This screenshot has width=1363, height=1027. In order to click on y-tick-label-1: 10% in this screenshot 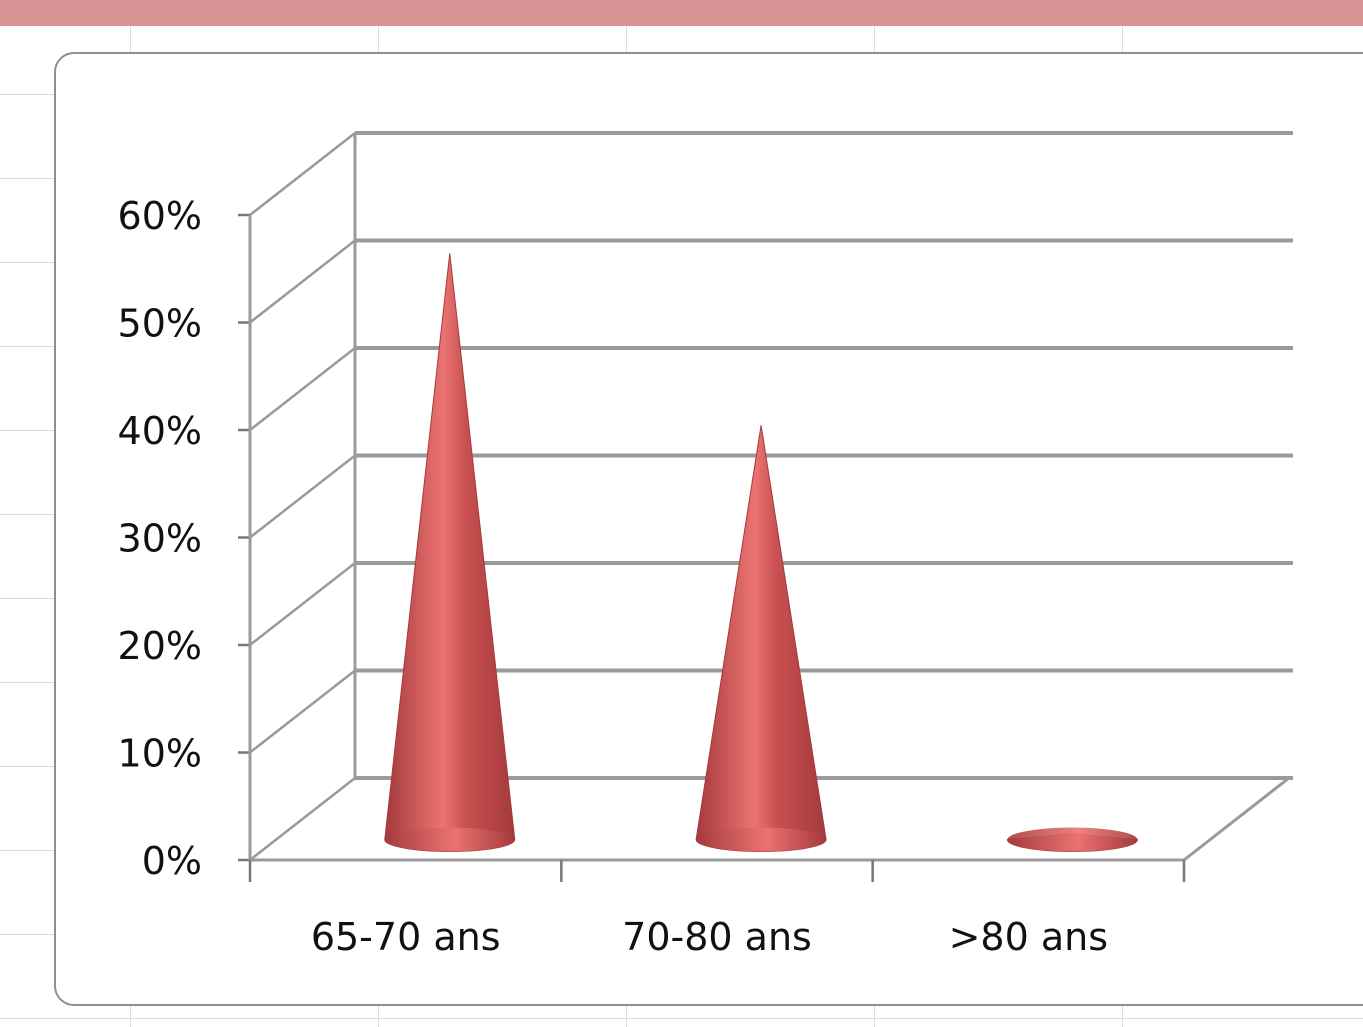, I will do `click(160, 754)`.